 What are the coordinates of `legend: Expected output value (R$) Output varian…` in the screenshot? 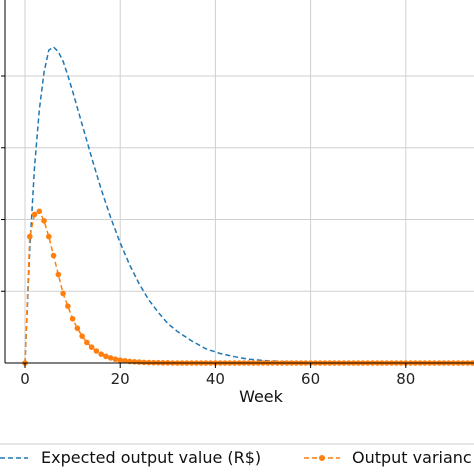 It's located at (237, 455).